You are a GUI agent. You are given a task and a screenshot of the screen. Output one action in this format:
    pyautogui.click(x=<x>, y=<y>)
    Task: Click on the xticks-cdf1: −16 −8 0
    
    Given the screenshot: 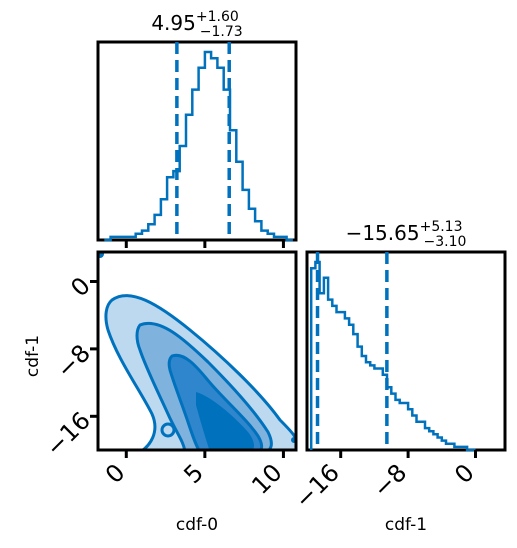 What is the action you would take?
    pyautogui.click(x=384, y=482)
    